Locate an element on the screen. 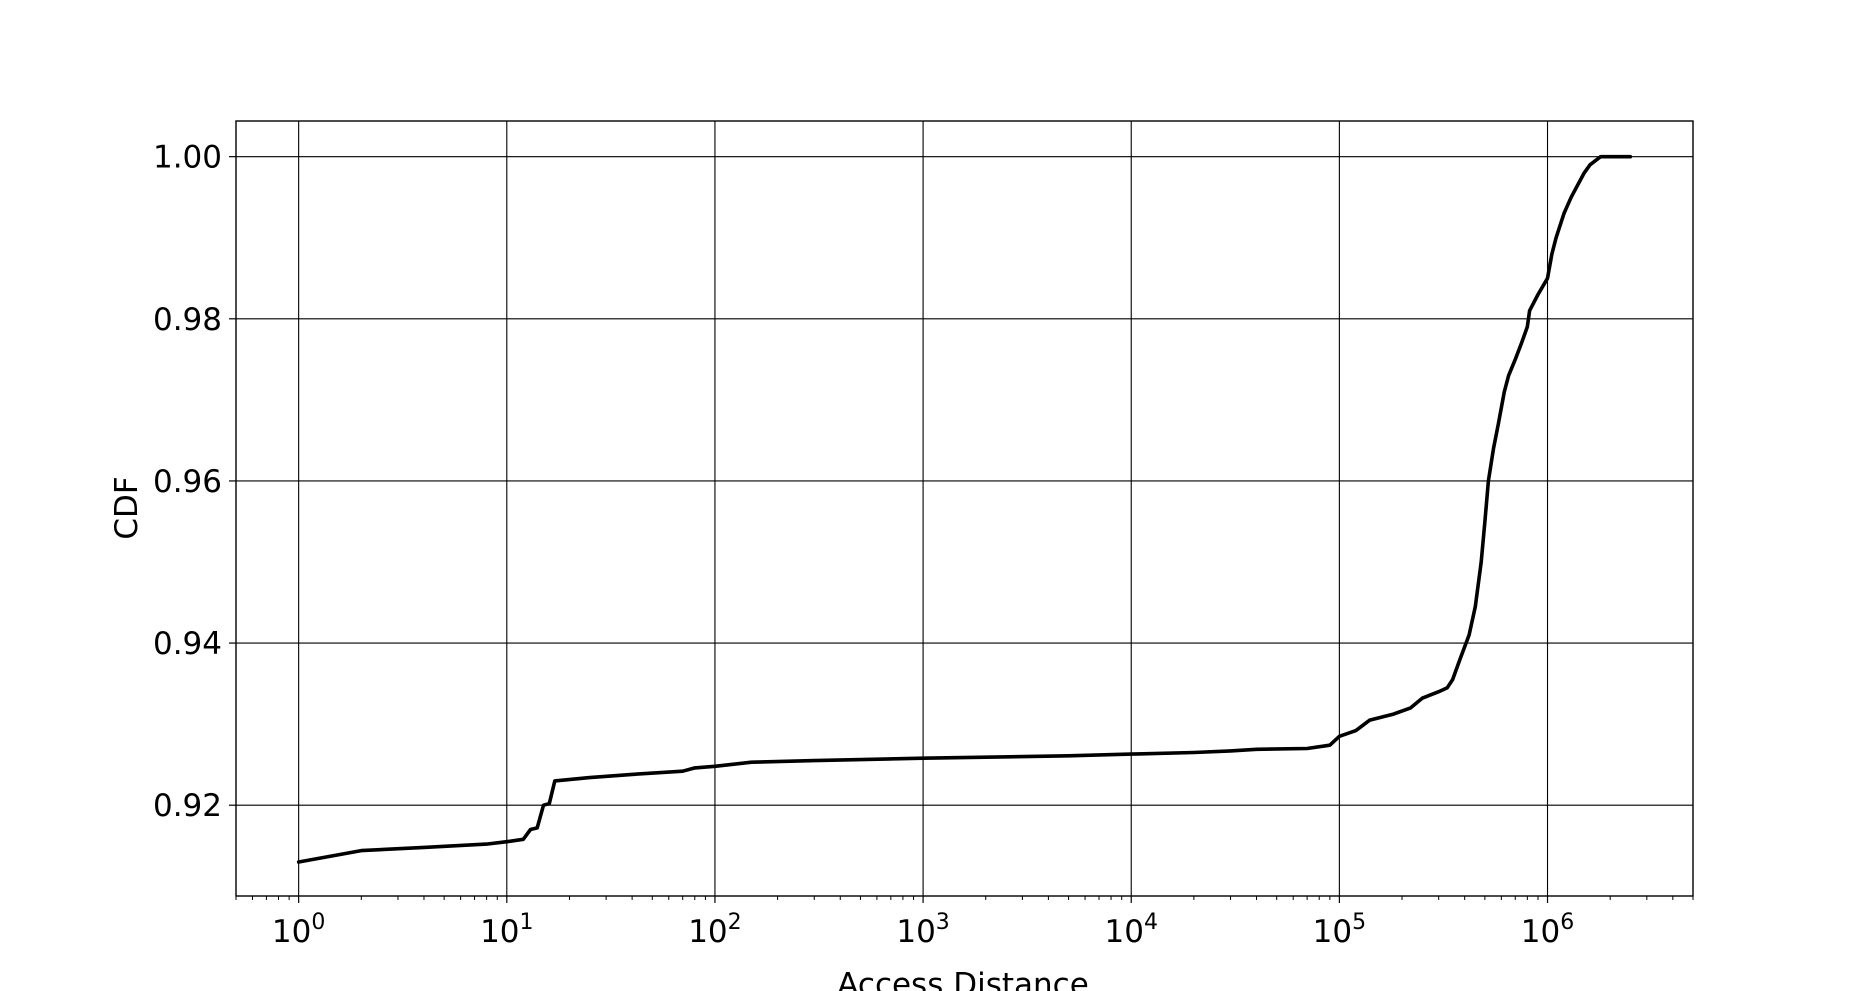 Image resolution: width=1853 pixels, height=991 pixels. y-tick-label: 0.98 is located at coordinates (187, 320).